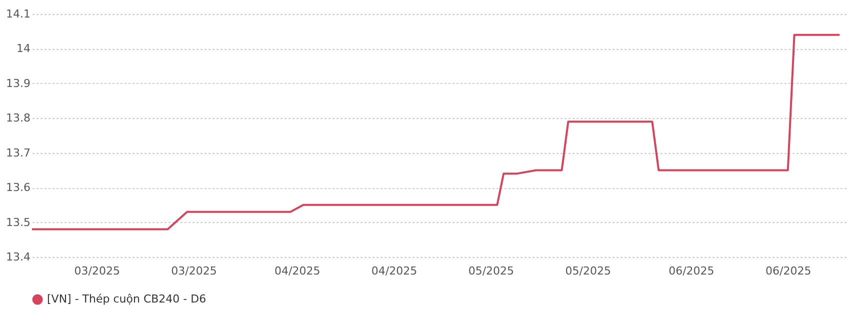 This screenshot has height=328, width=856. I want to click on legend-label: [VN] - Thép cuộn CB240 - D6, so click(126, 299).